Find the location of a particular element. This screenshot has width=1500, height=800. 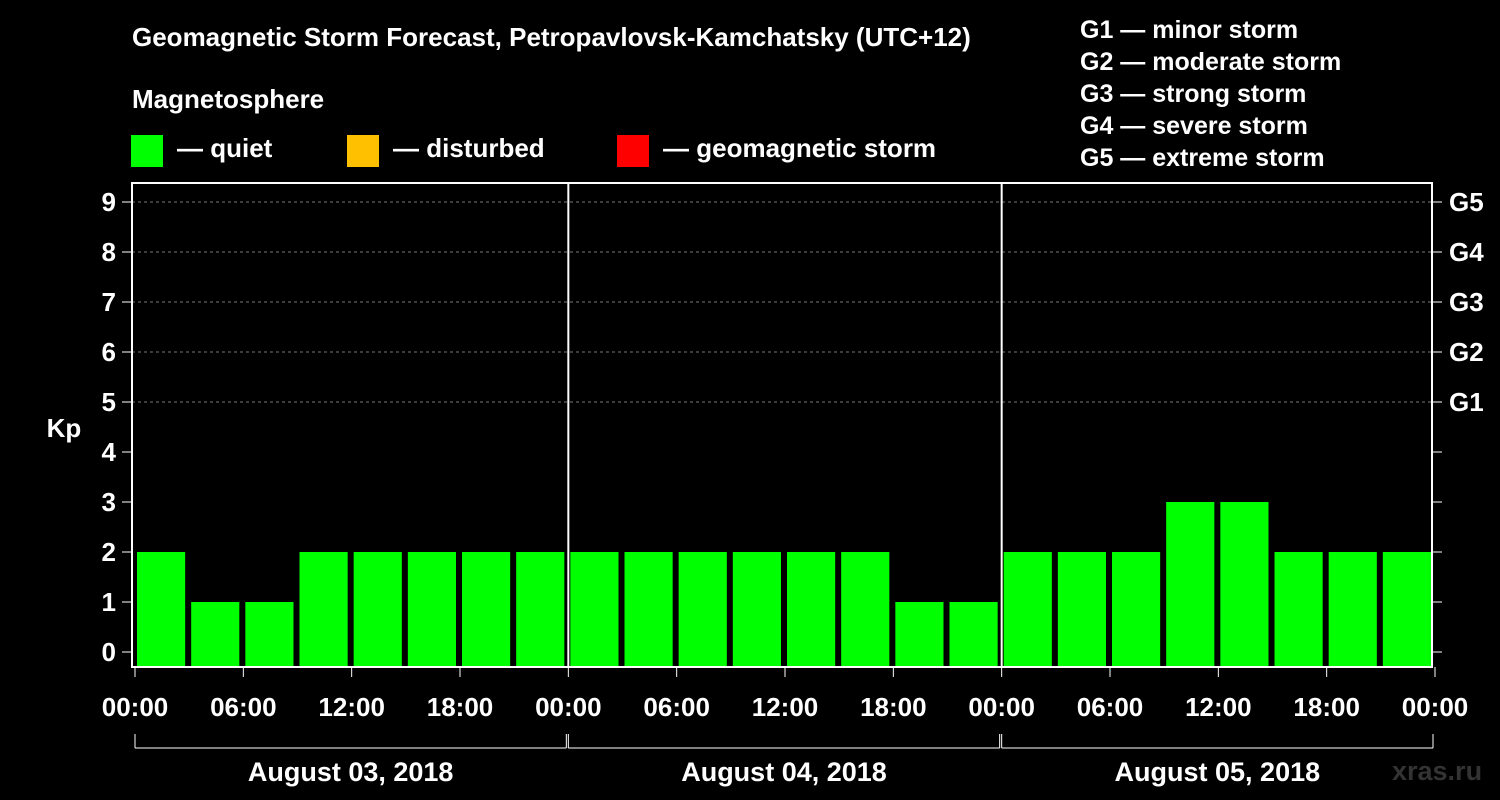

storm-level-g5: G5 — extreme storm is located at coordinates (1202, 158).